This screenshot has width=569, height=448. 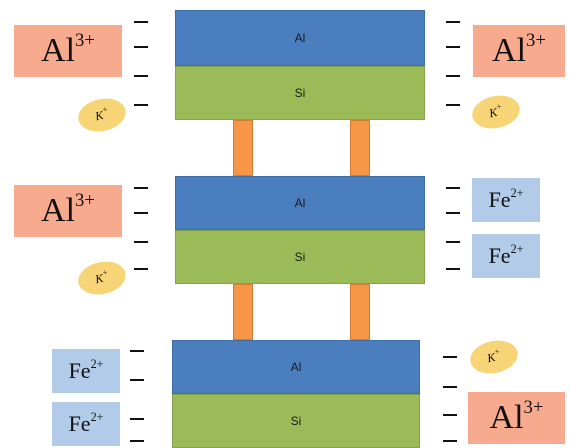 I want to click on sheet2-al-layer: Al, so click(x=300, y=203).